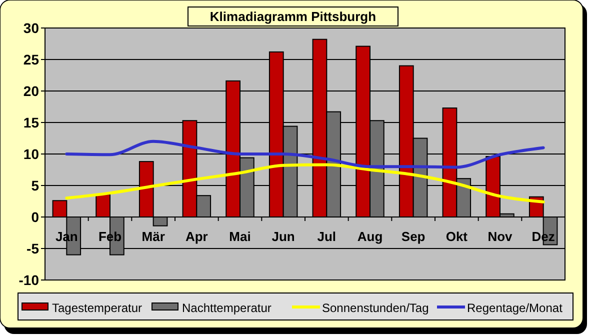 This screenshot has width=589, height=336. What do you see at coordinates (457, 236) in the screenshot?
I see `x-tick-label: Okt` at bounding box center [457, 236].